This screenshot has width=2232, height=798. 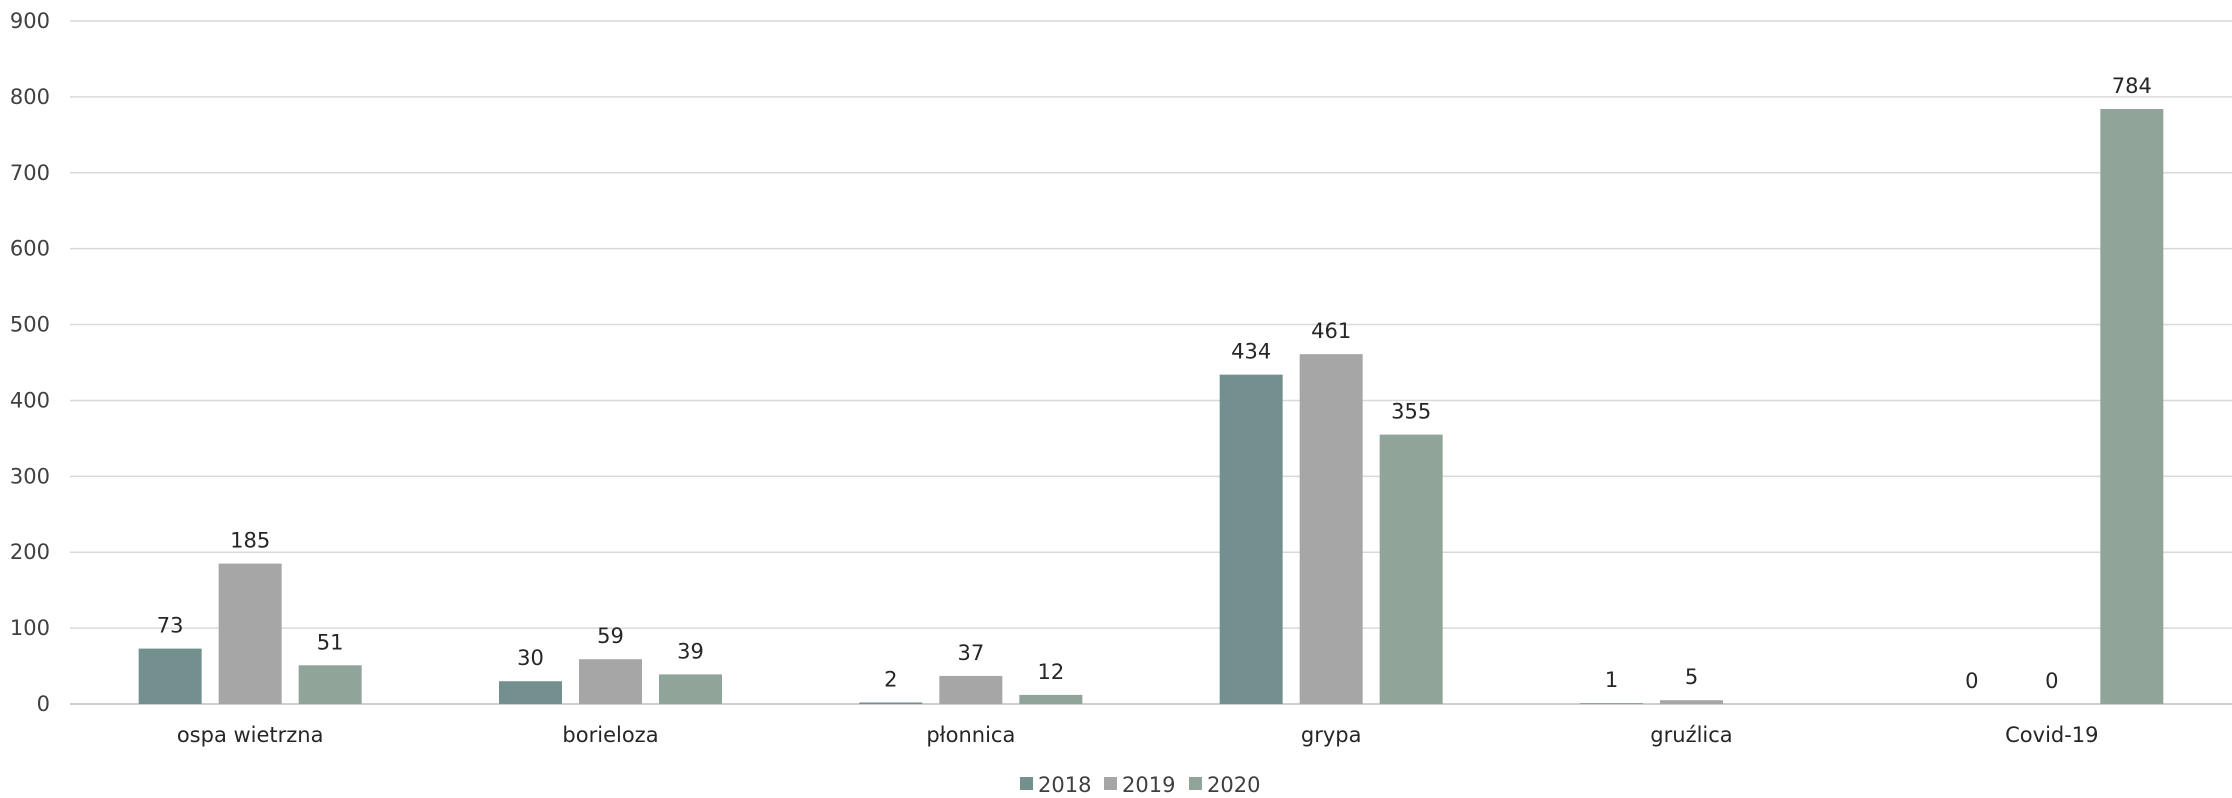 I want to click on legend-label: 2019, so click(x=1148, y=785).